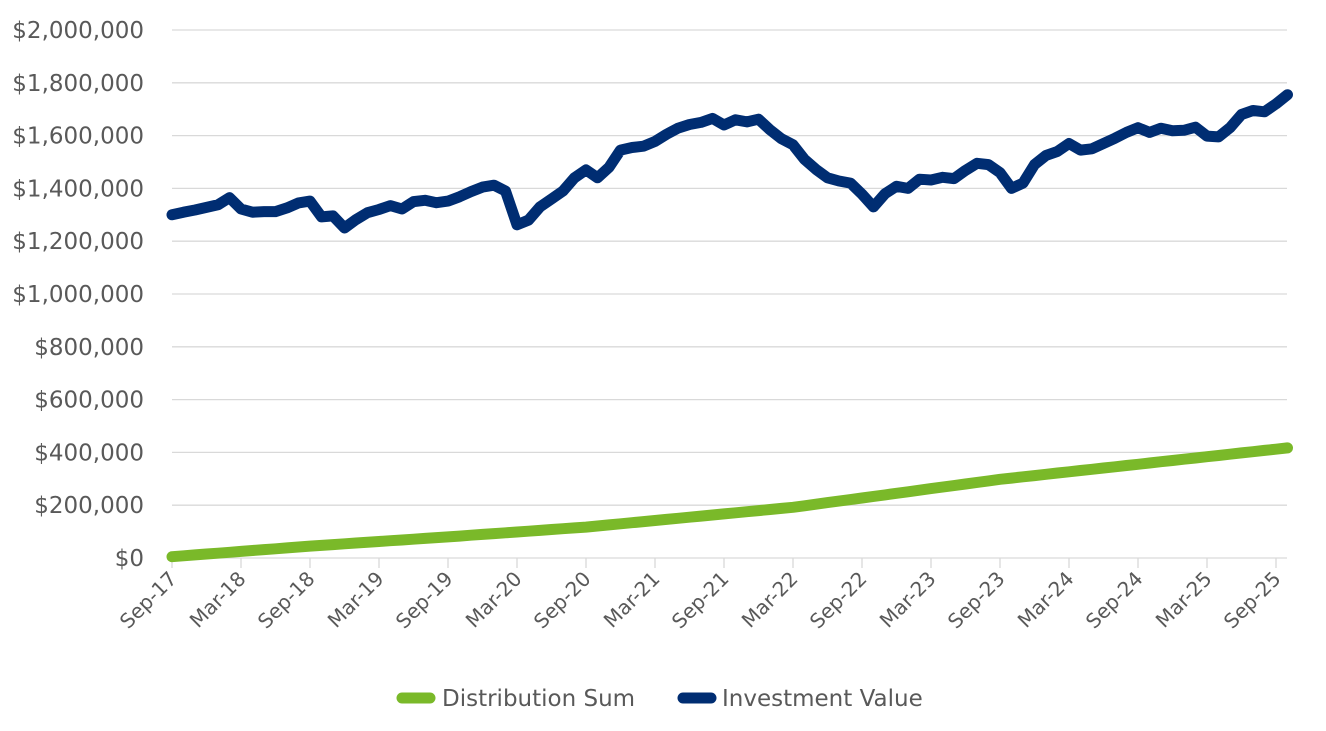 This screenshot has width=1326, height=731. Describe the element at coordinates (908, 600) in the screenshot. I see `x-tick-label: Mar-23` at that location.